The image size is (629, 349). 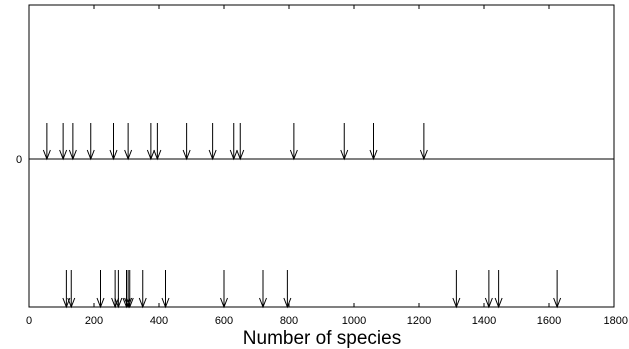 I want to click on x-tick-label: 1400, so click(x=484, y=321).